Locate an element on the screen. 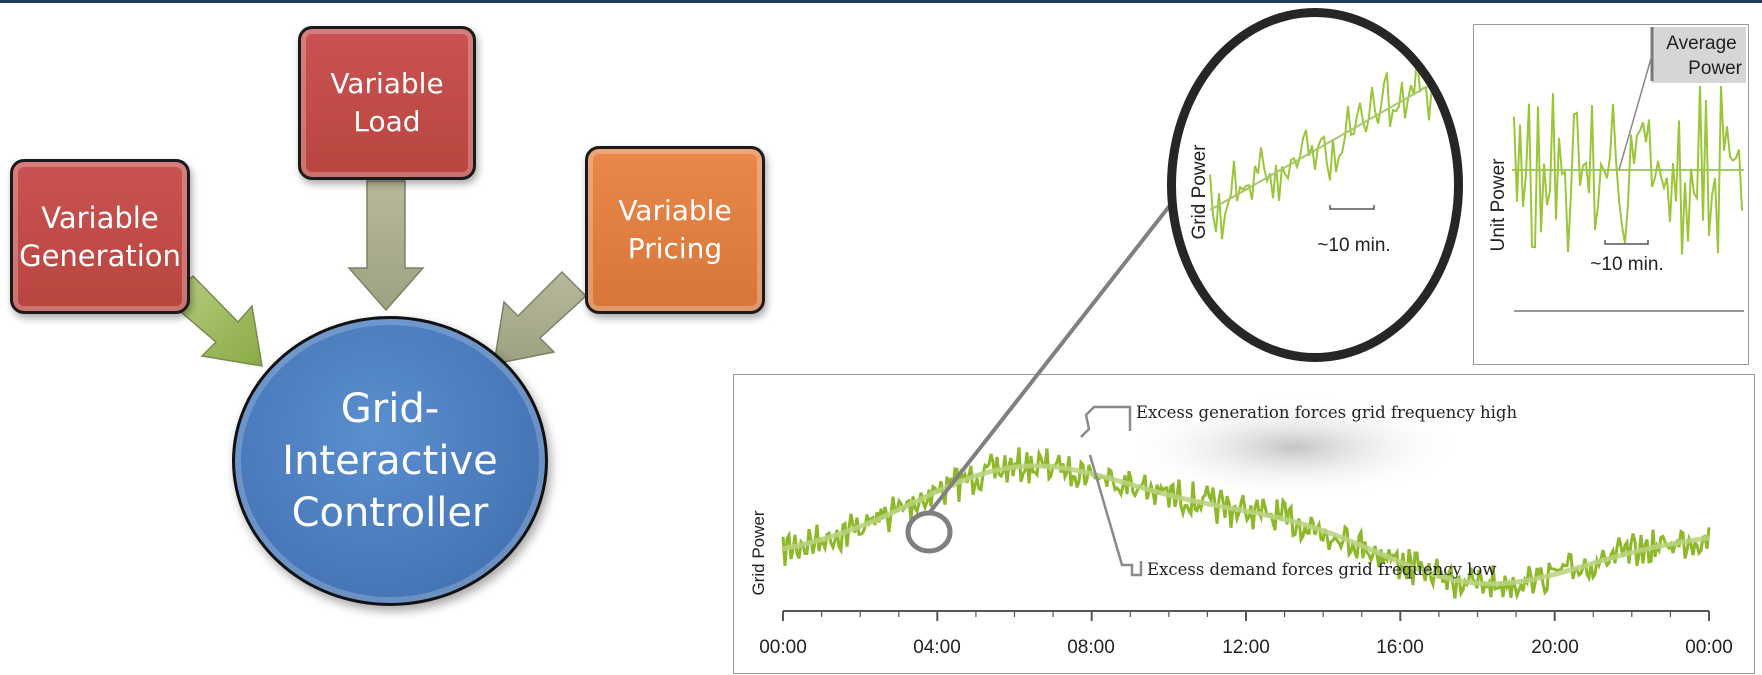 The height and width of the screenshot is (675, 1762). x-tick-label: 12:00 is located at coordinates (1246, 647).